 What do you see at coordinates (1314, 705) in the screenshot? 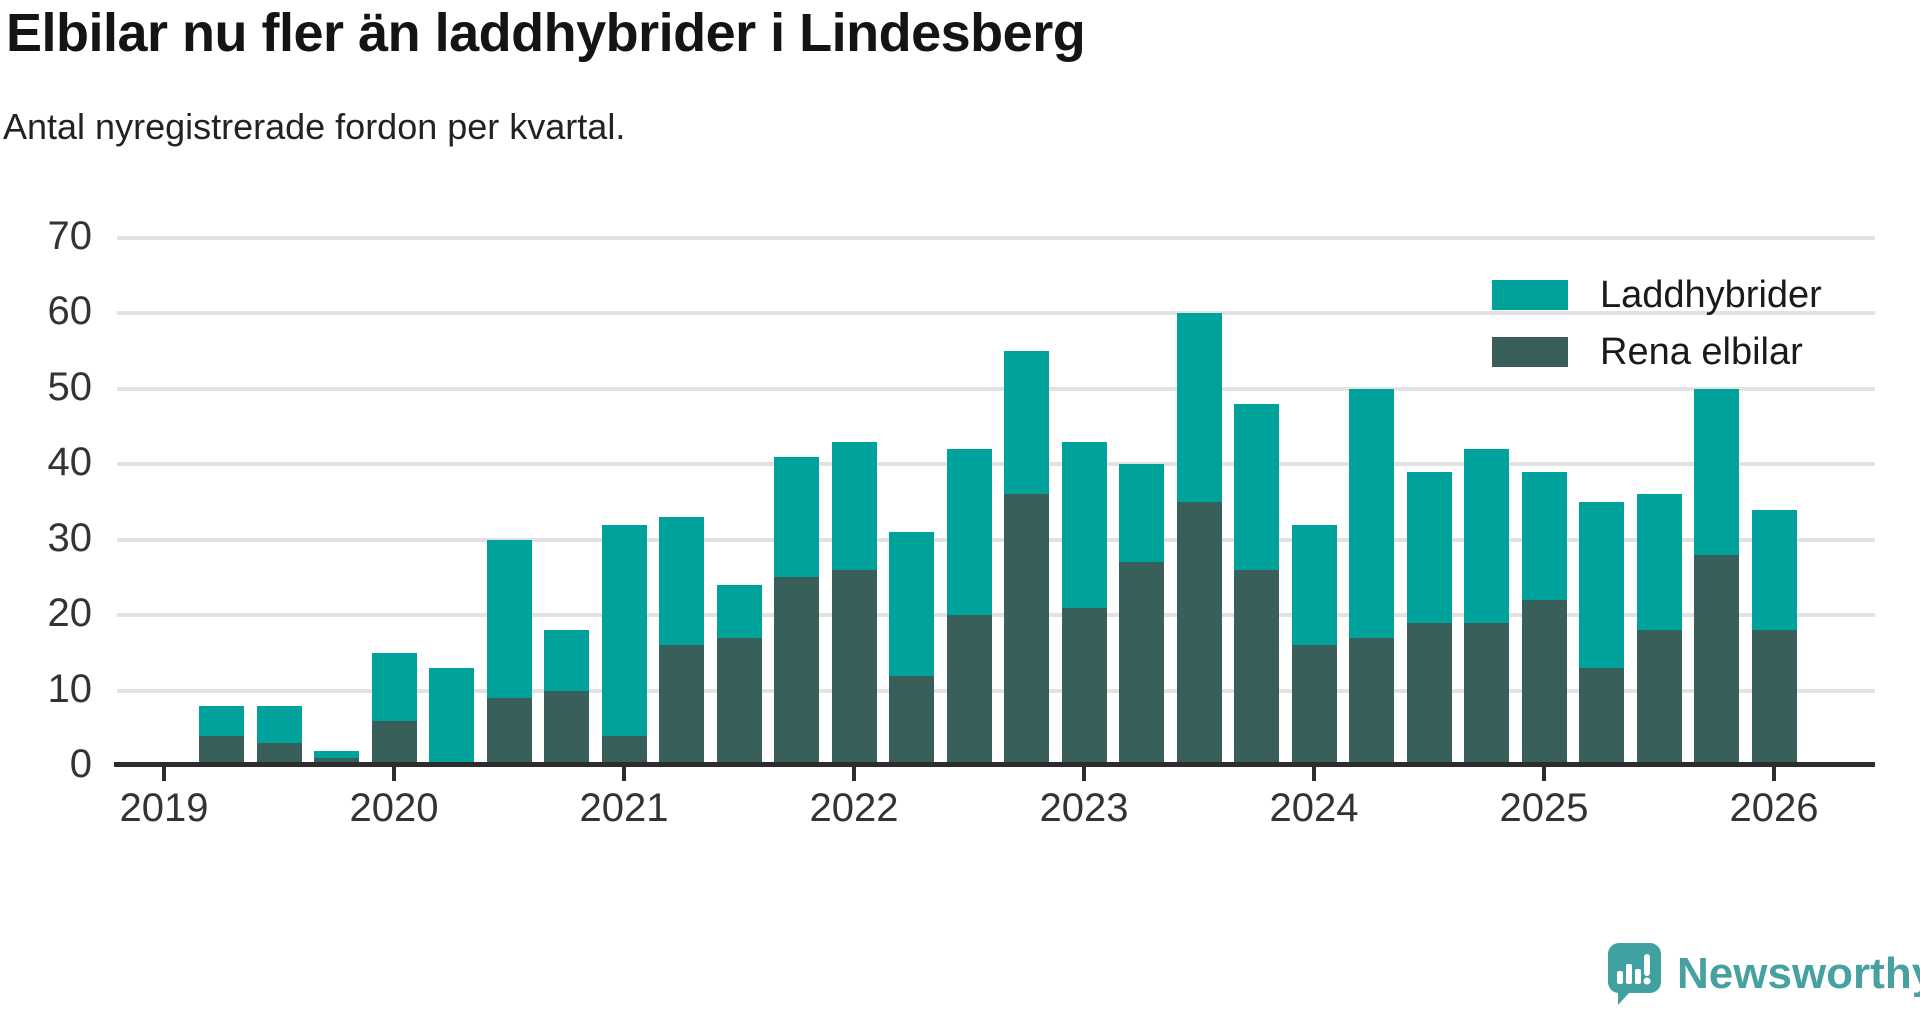
I see `bar-rena-elbilar-2024-Q1` at bounding box center [1314, 705].